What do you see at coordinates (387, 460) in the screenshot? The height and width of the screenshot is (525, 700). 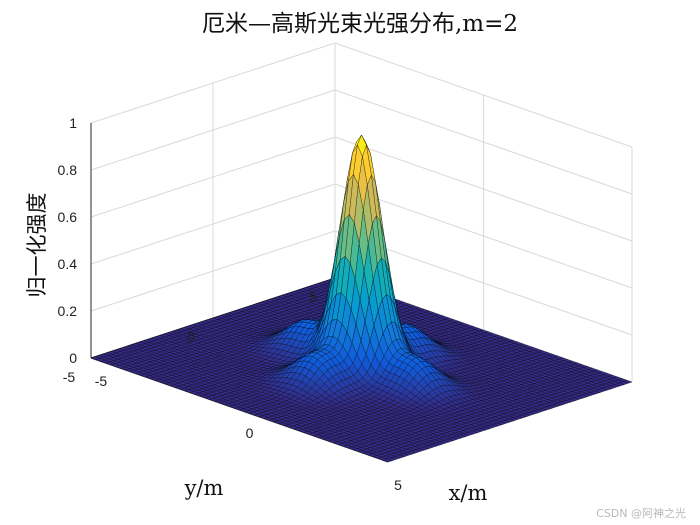 I see `surface-patch` at bounding box center [387, 460].